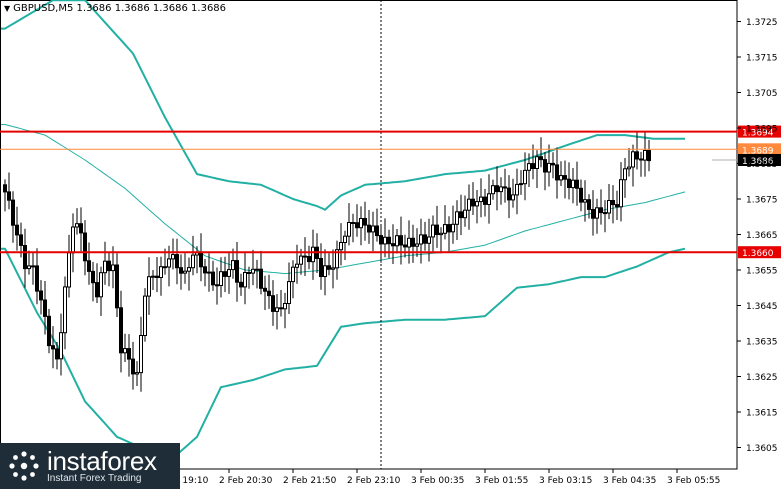 Image resolution: width=781 pixels, height=489 pixels. What do you see at coordinates (246, 481) in the screenshot?
I see `time-tick-label: 2 Feb 20:30` at bounding box center [246, 481].